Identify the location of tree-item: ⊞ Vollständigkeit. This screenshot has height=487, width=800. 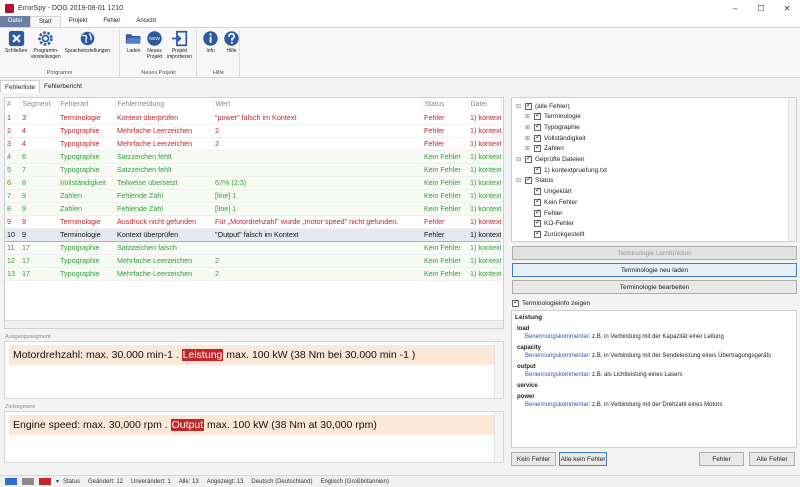
(555, 138).